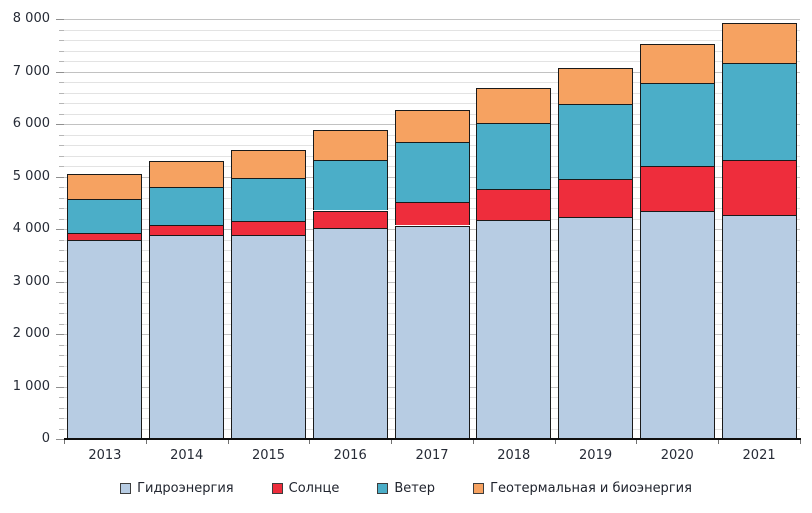  What do you see at coordinates (759, 455) in the screenshot?
I see `x-axis-label: 2021` at bounding box center [759, 455].